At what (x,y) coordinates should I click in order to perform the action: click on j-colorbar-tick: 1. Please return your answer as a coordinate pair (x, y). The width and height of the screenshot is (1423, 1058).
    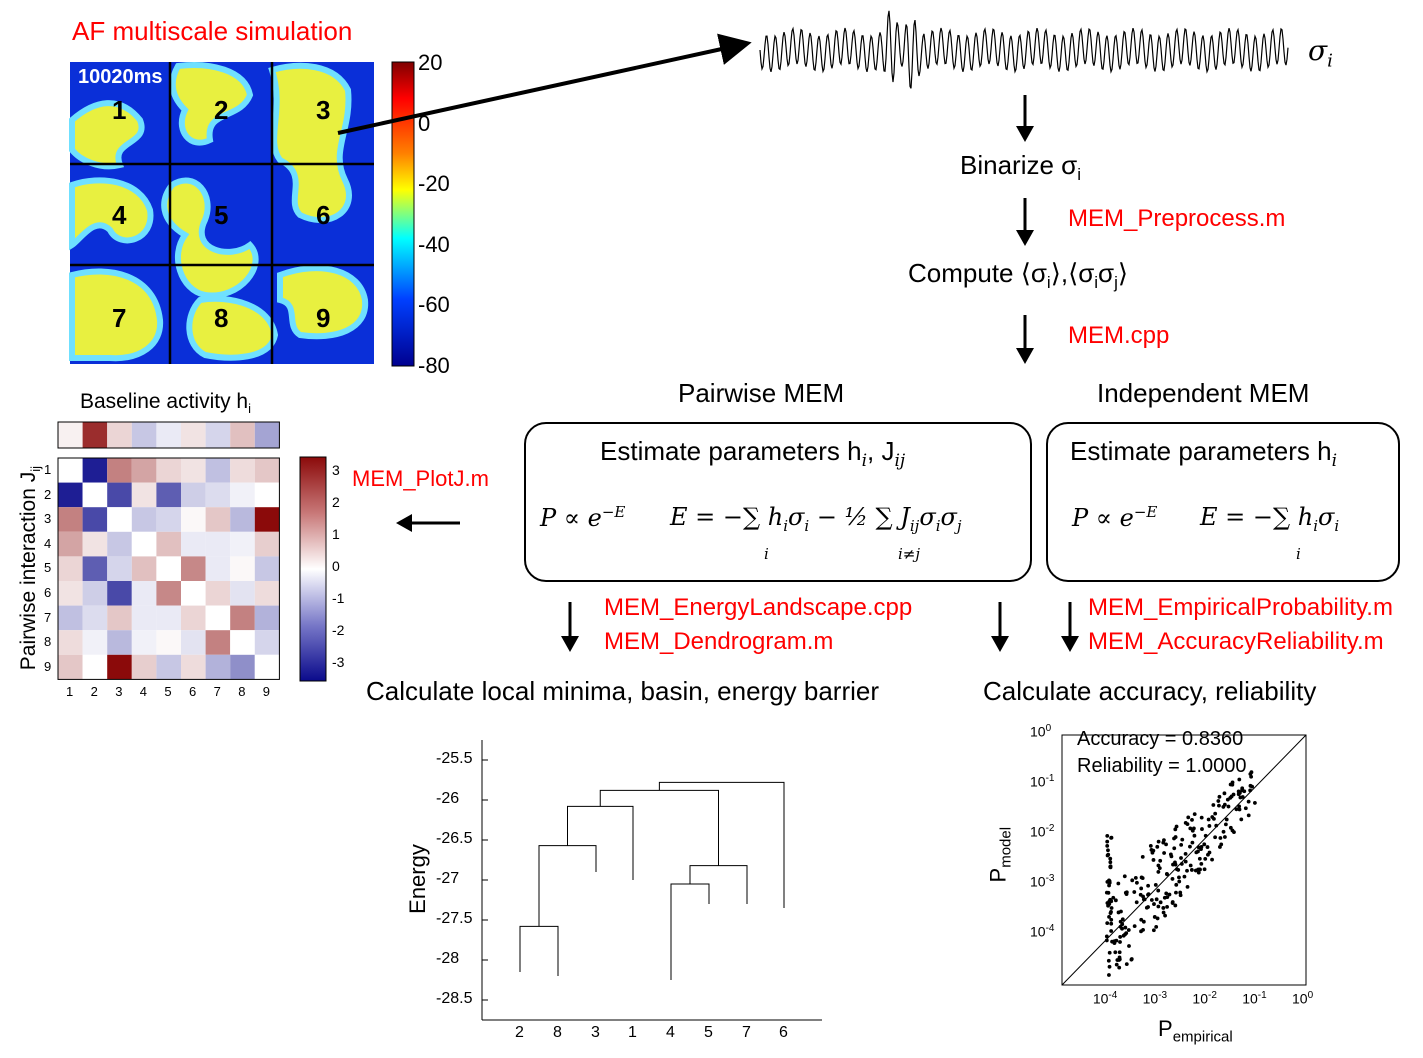
    Looking at the image, I should click on (336, 534).